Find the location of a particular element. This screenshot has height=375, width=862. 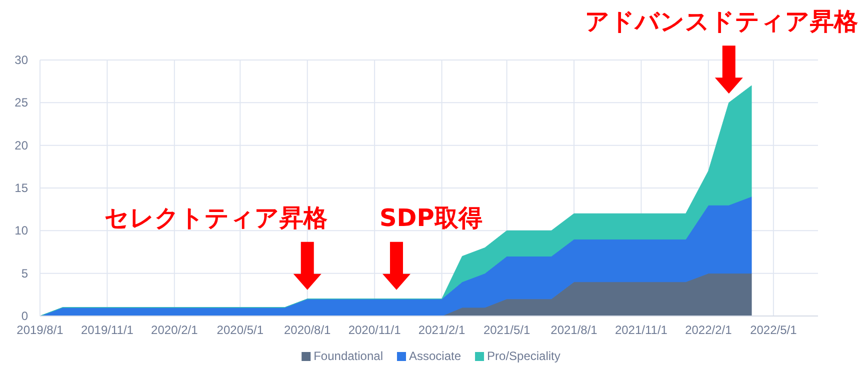

legend-label: Foundational is located at coordinates (348, 356).